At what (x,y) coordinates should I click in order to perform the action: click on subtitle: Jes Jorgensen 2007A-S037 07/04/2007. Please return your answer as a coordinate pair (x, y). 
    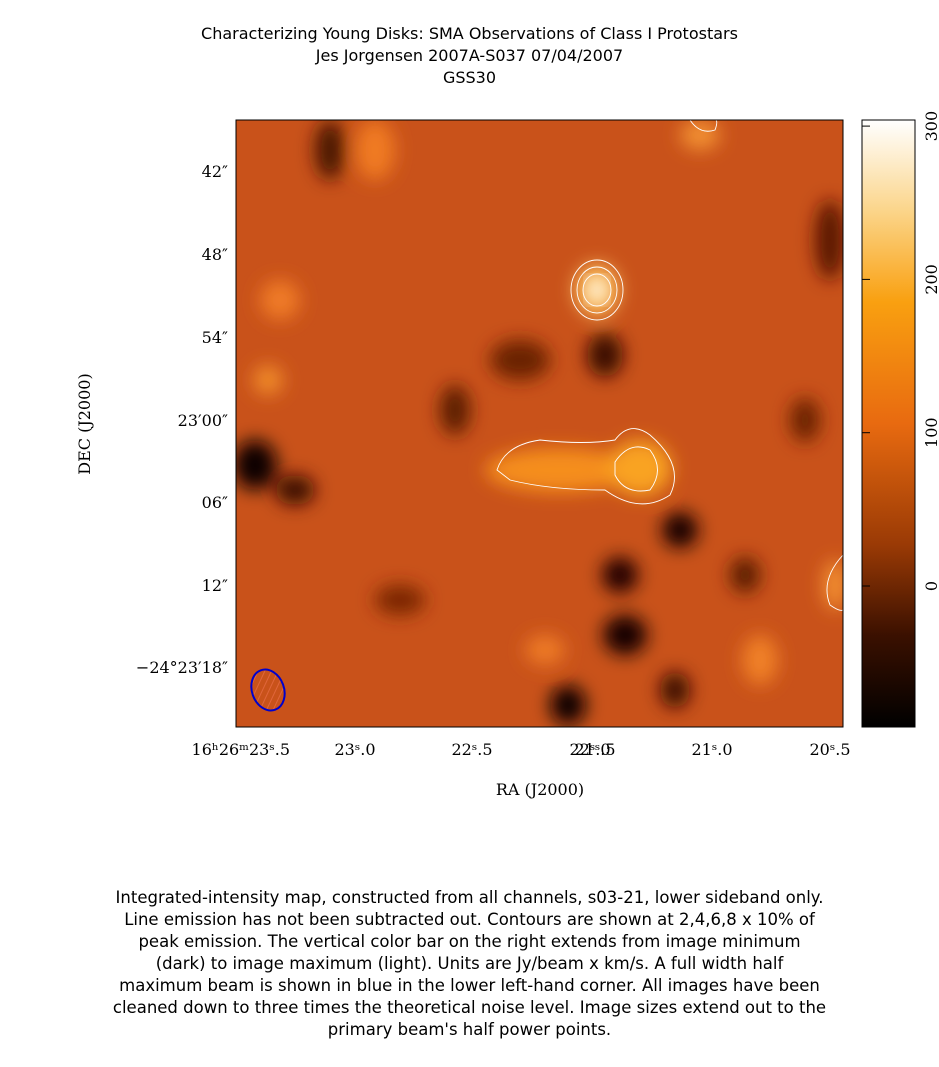
    Looking at the image, I should click on (469, 55).